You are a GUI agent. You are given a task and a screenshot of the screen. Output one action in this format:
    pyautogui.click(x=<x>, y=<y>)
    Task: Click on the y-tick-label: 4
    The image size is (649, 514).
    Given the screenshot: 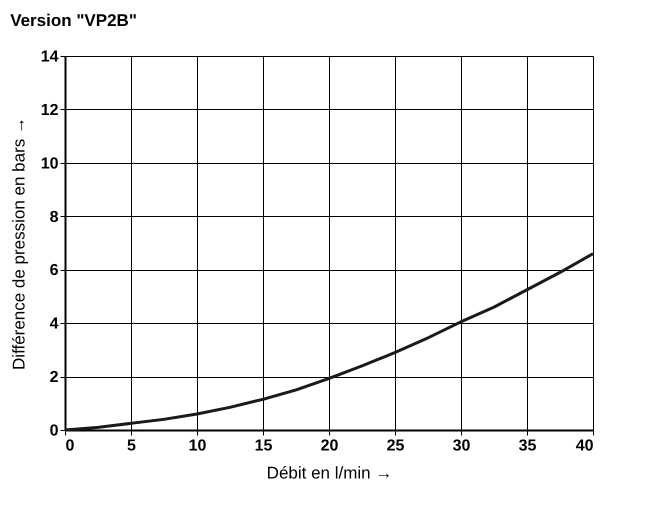 What is the action you would take?
    pyautogui.click(x=54, y=324)
    